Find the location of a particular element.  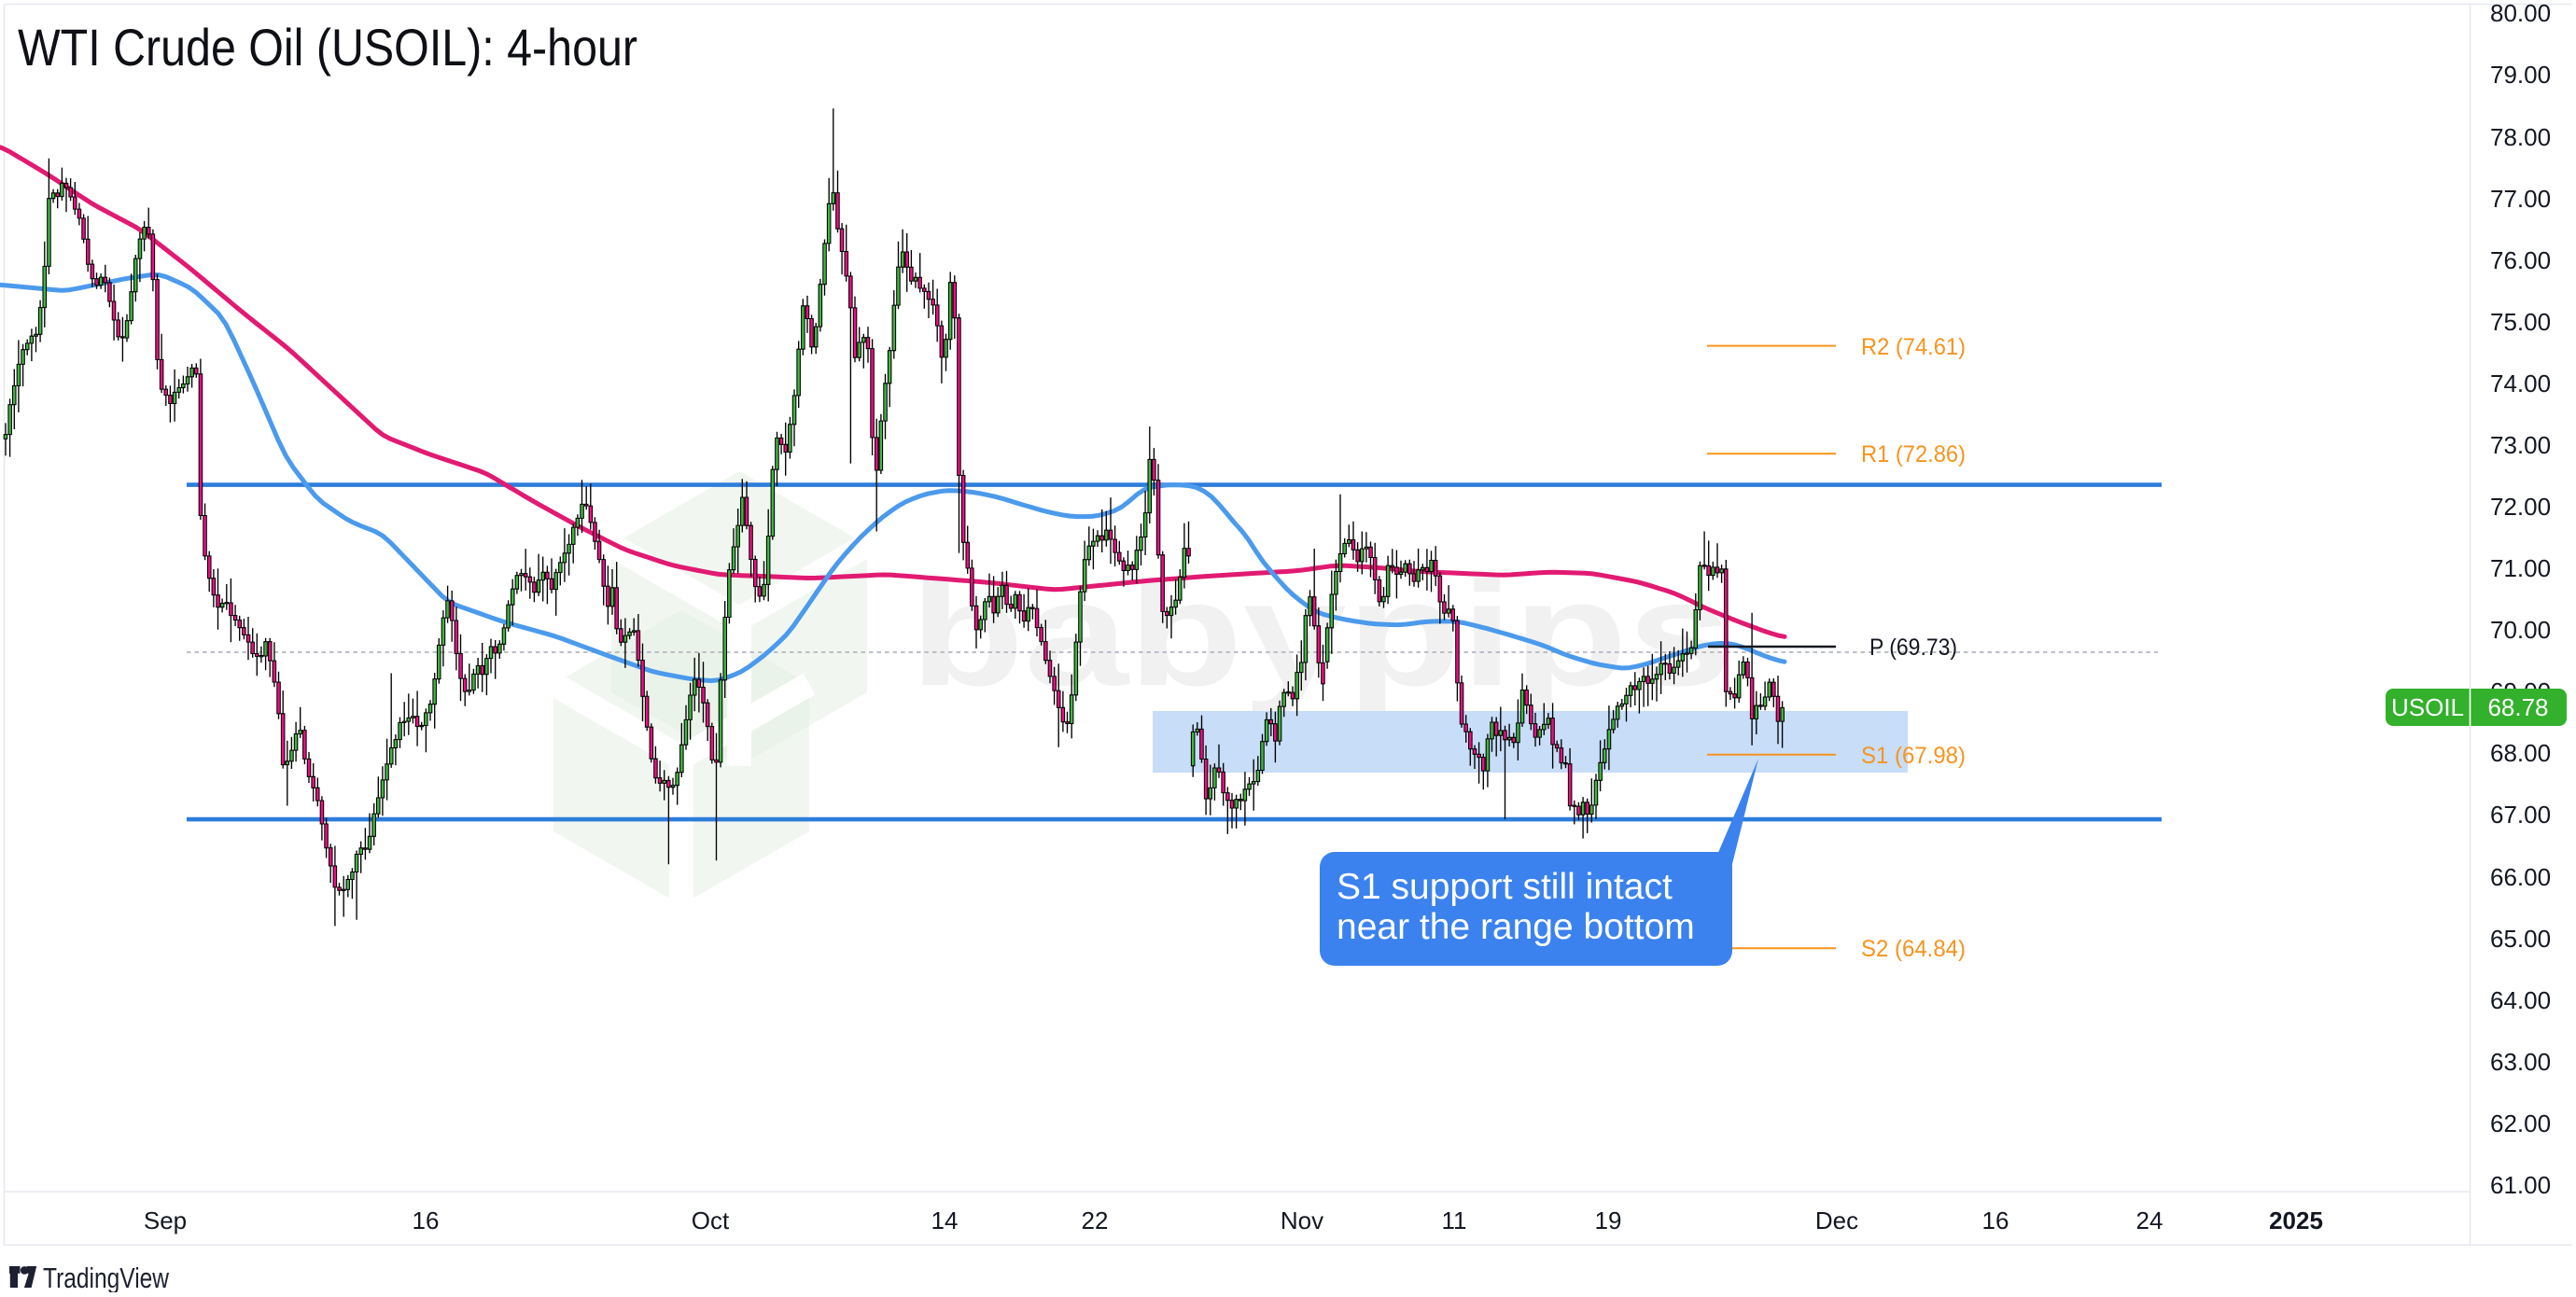

svg-text: 24 is located at coordinates (2149, 1220).